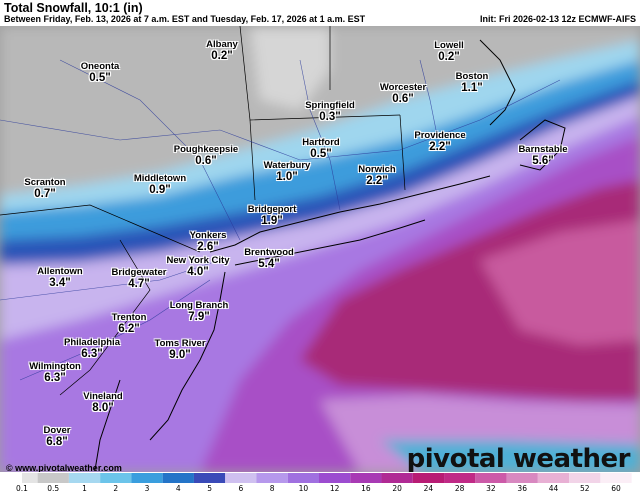  Describe the element at coordinates (269, 263) in the screenshot. I see `city-value: 5.4"` at that location.